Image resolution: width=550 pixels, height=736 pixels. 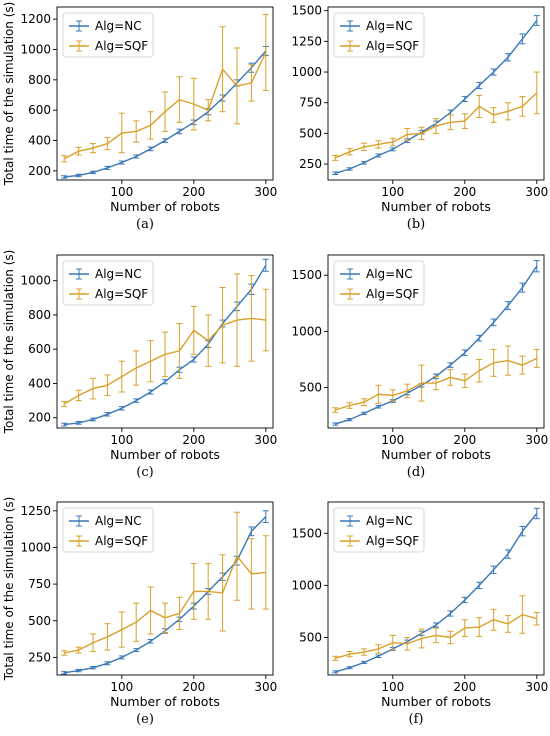 What do you see at coordinates (145, 719) in the screenshot?
I see `panel-label: (e)` at bounding box center [145, 719].